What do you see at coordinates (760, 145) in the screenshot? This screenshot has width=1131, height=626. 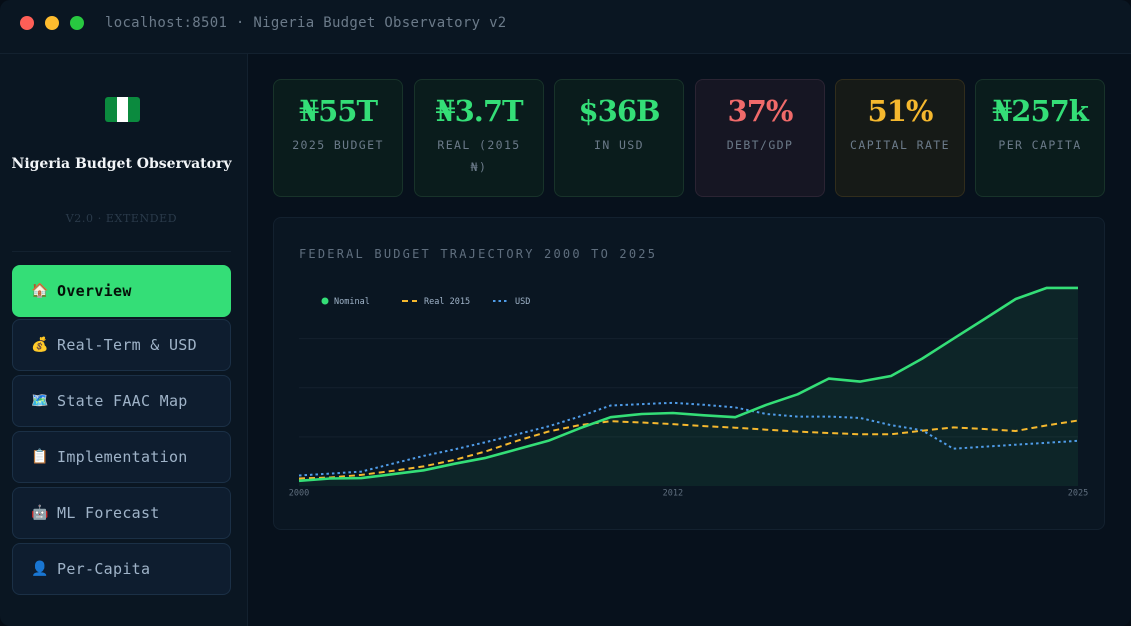 I see `kpi-label: DEBT/GDP` at bounding box center [760, 145].